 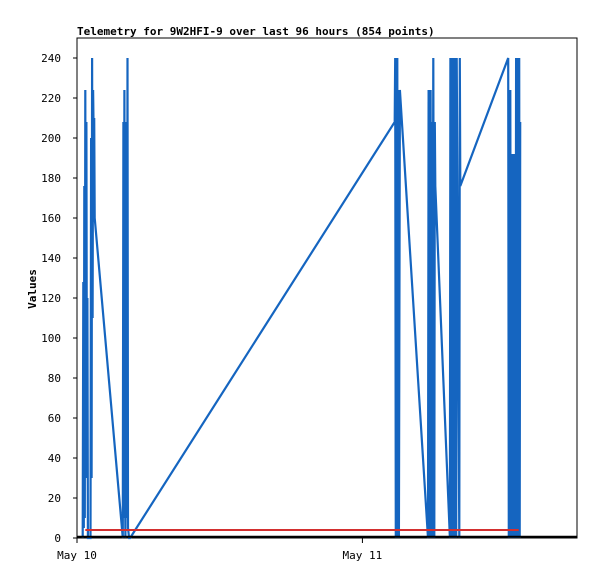 I want to click on y-tick-label: 140, so click(x=51, y=258).